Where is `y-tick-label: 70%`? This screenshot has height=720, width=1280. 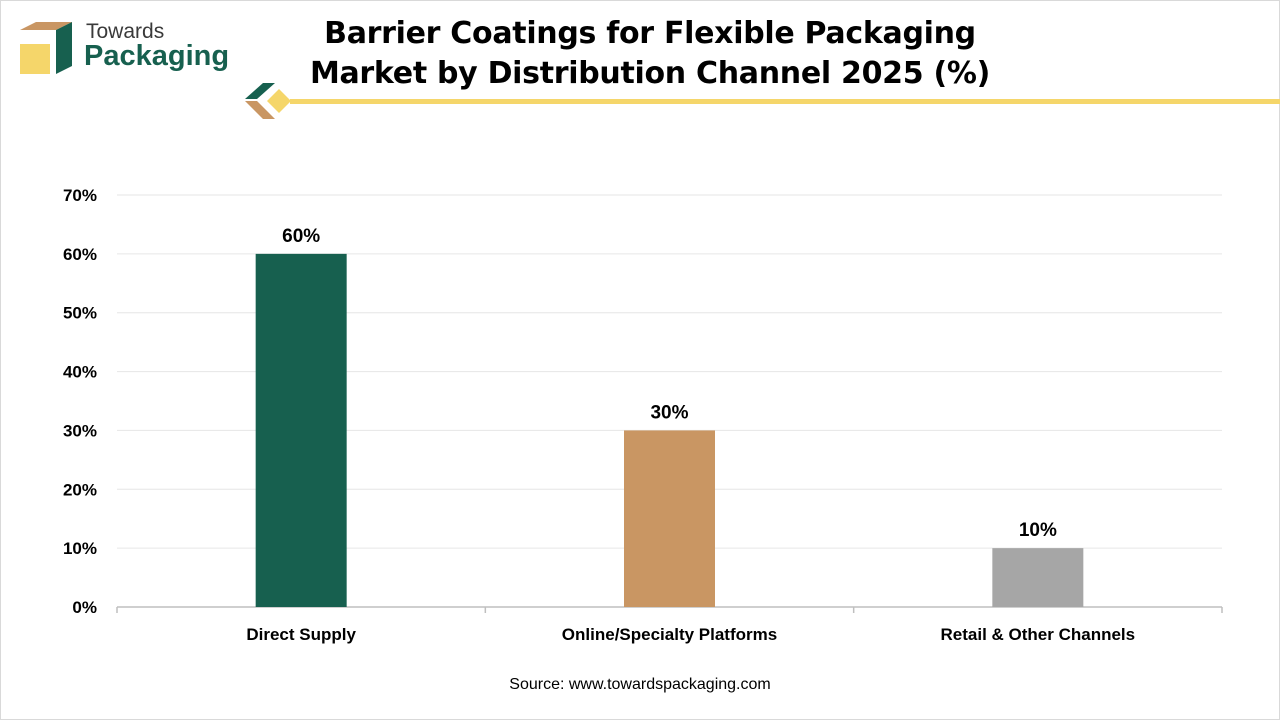 y-tick-label: 70% is located at coordinates (80, 195).